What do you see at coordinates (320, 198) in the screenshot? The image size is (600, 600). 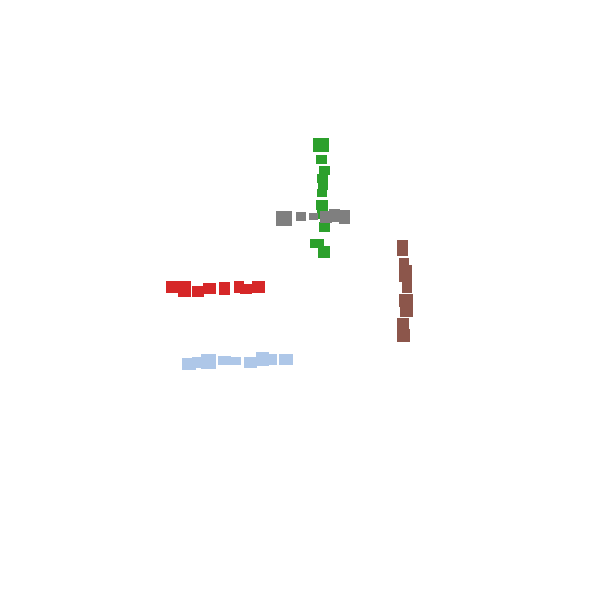 I see `green-vertical-cluster` at bounding box center [320, 198].